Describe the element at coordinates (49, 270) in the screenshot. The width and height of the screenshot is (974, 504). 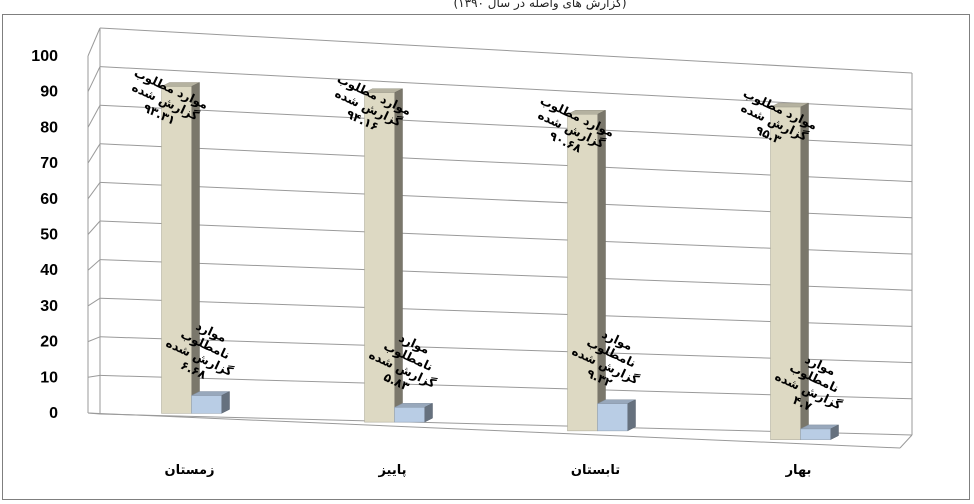
I see `y-tick-label: 40` at that location.